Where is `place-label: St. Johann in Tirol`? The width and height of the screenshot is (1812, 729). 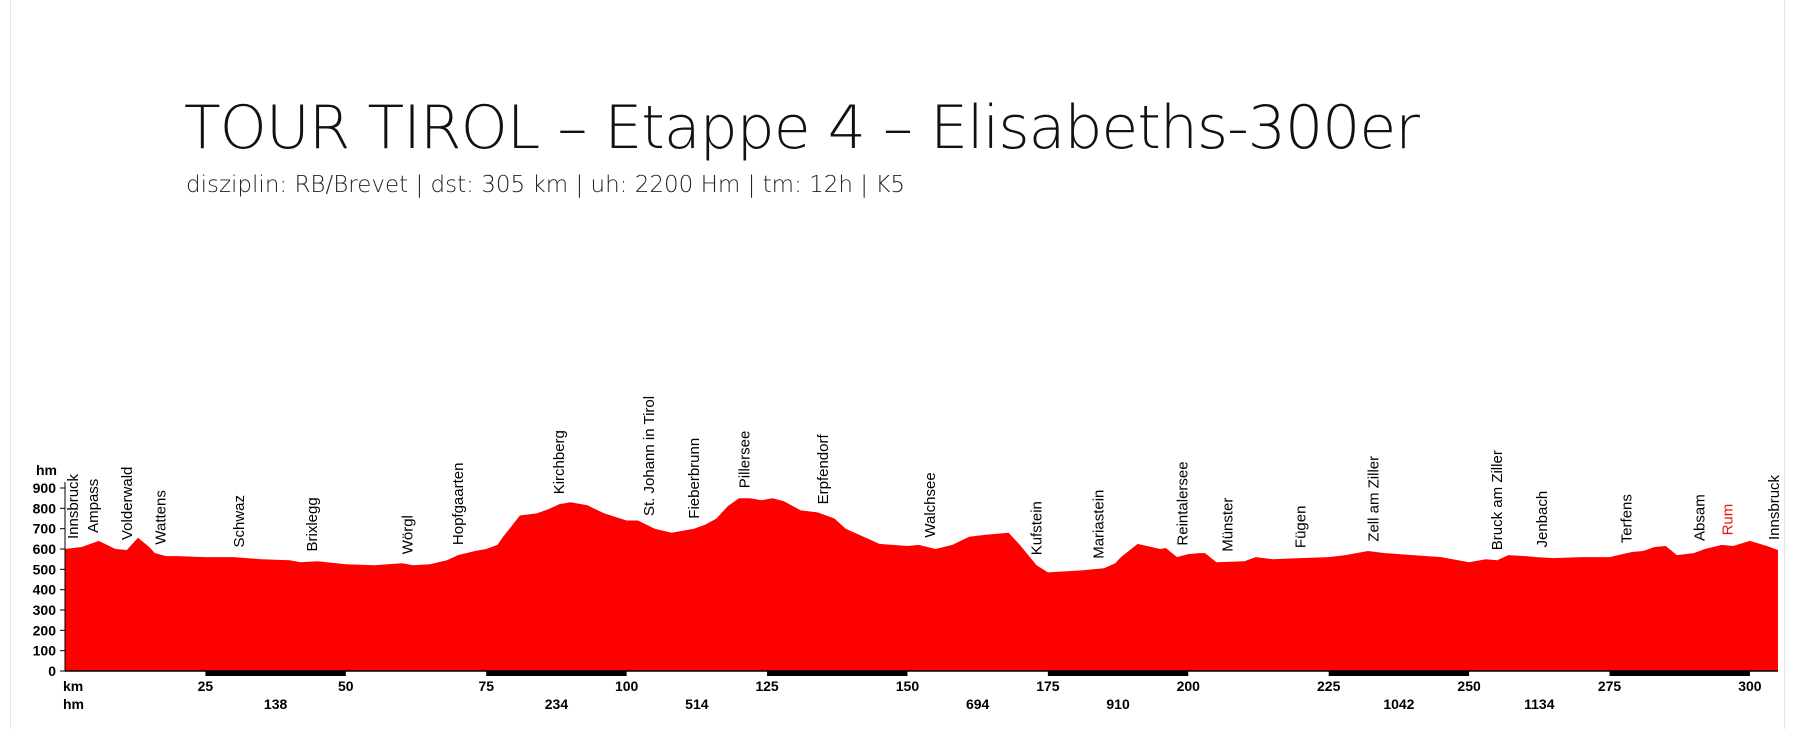
place-label: St. Johann in Tirol is located at coordinates (649, 456).